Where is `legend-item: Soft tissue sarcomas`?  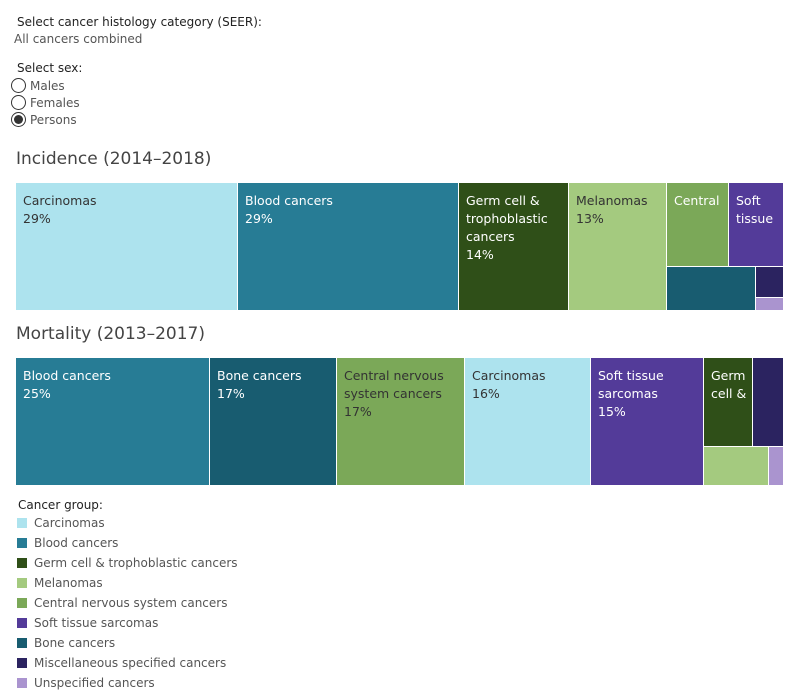 legend-item: Soft tissue sarcomas is located at coordinates (87, 623).